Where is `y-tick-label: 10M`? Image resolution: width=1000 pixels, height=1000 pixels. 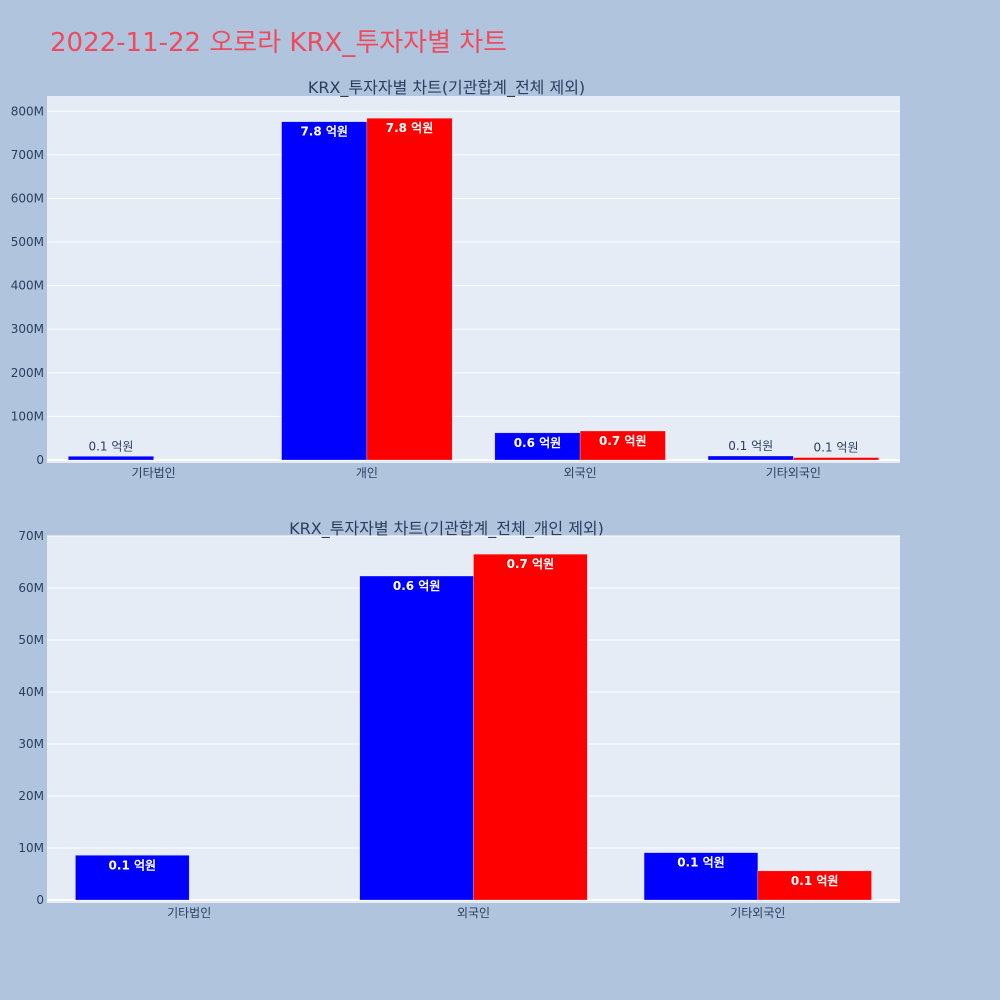 y-tick-label: 10M is located at coordinates (31, 848).